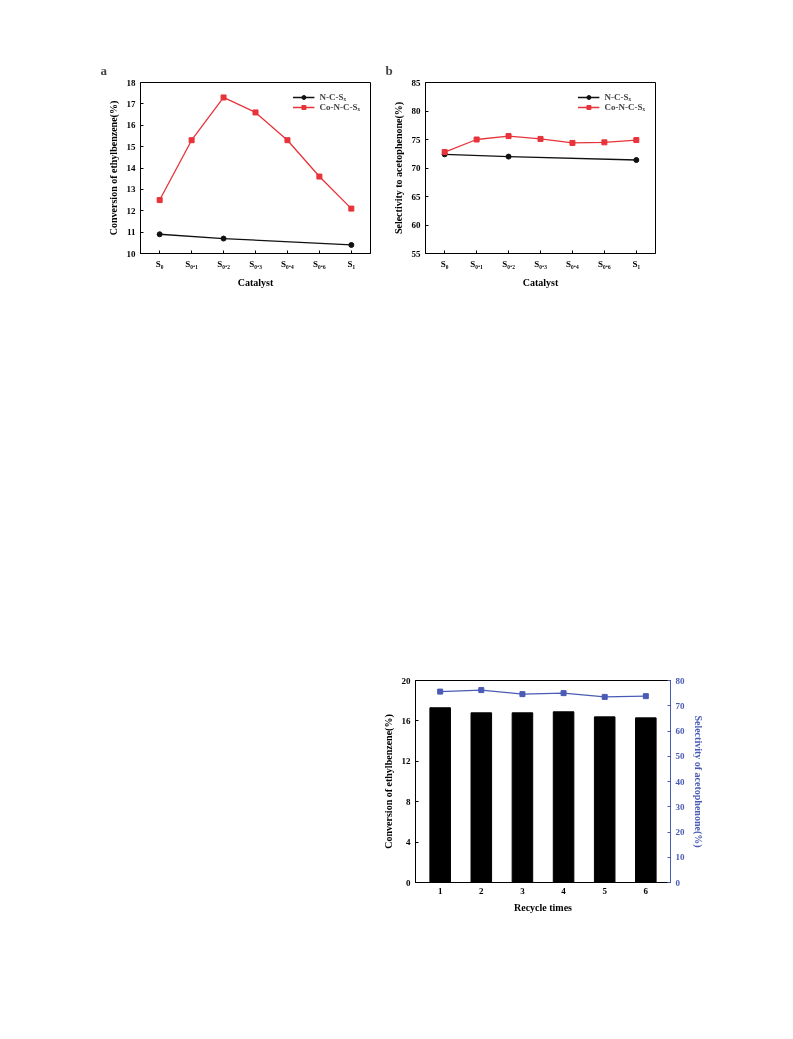 The width and height of the screenshot is (793, 1039). What do you see at coordinates (680, 680) in the screenshot?
I see `y2-tick-label: 80` at bounding box center [680, 680].